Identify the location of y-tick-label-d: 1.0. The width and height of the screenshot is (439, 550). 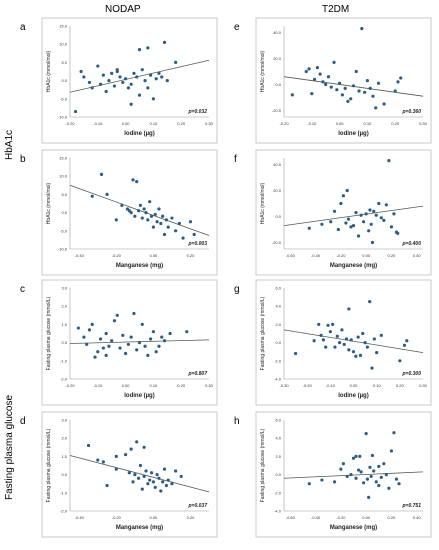
(64, 456).